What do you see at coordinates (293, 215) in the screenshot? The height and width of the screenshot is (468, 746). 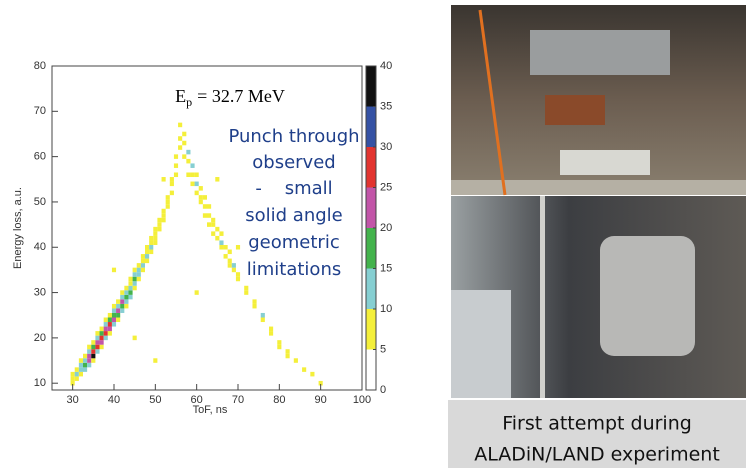 I see `annotation-line: solid angle` at bounding box center [293, 215].